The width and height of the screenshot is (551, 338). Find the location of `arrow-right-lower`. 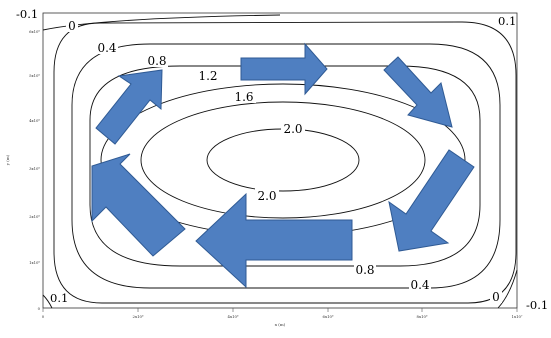

arrow-right-lower is located at coordinates (431, 200).